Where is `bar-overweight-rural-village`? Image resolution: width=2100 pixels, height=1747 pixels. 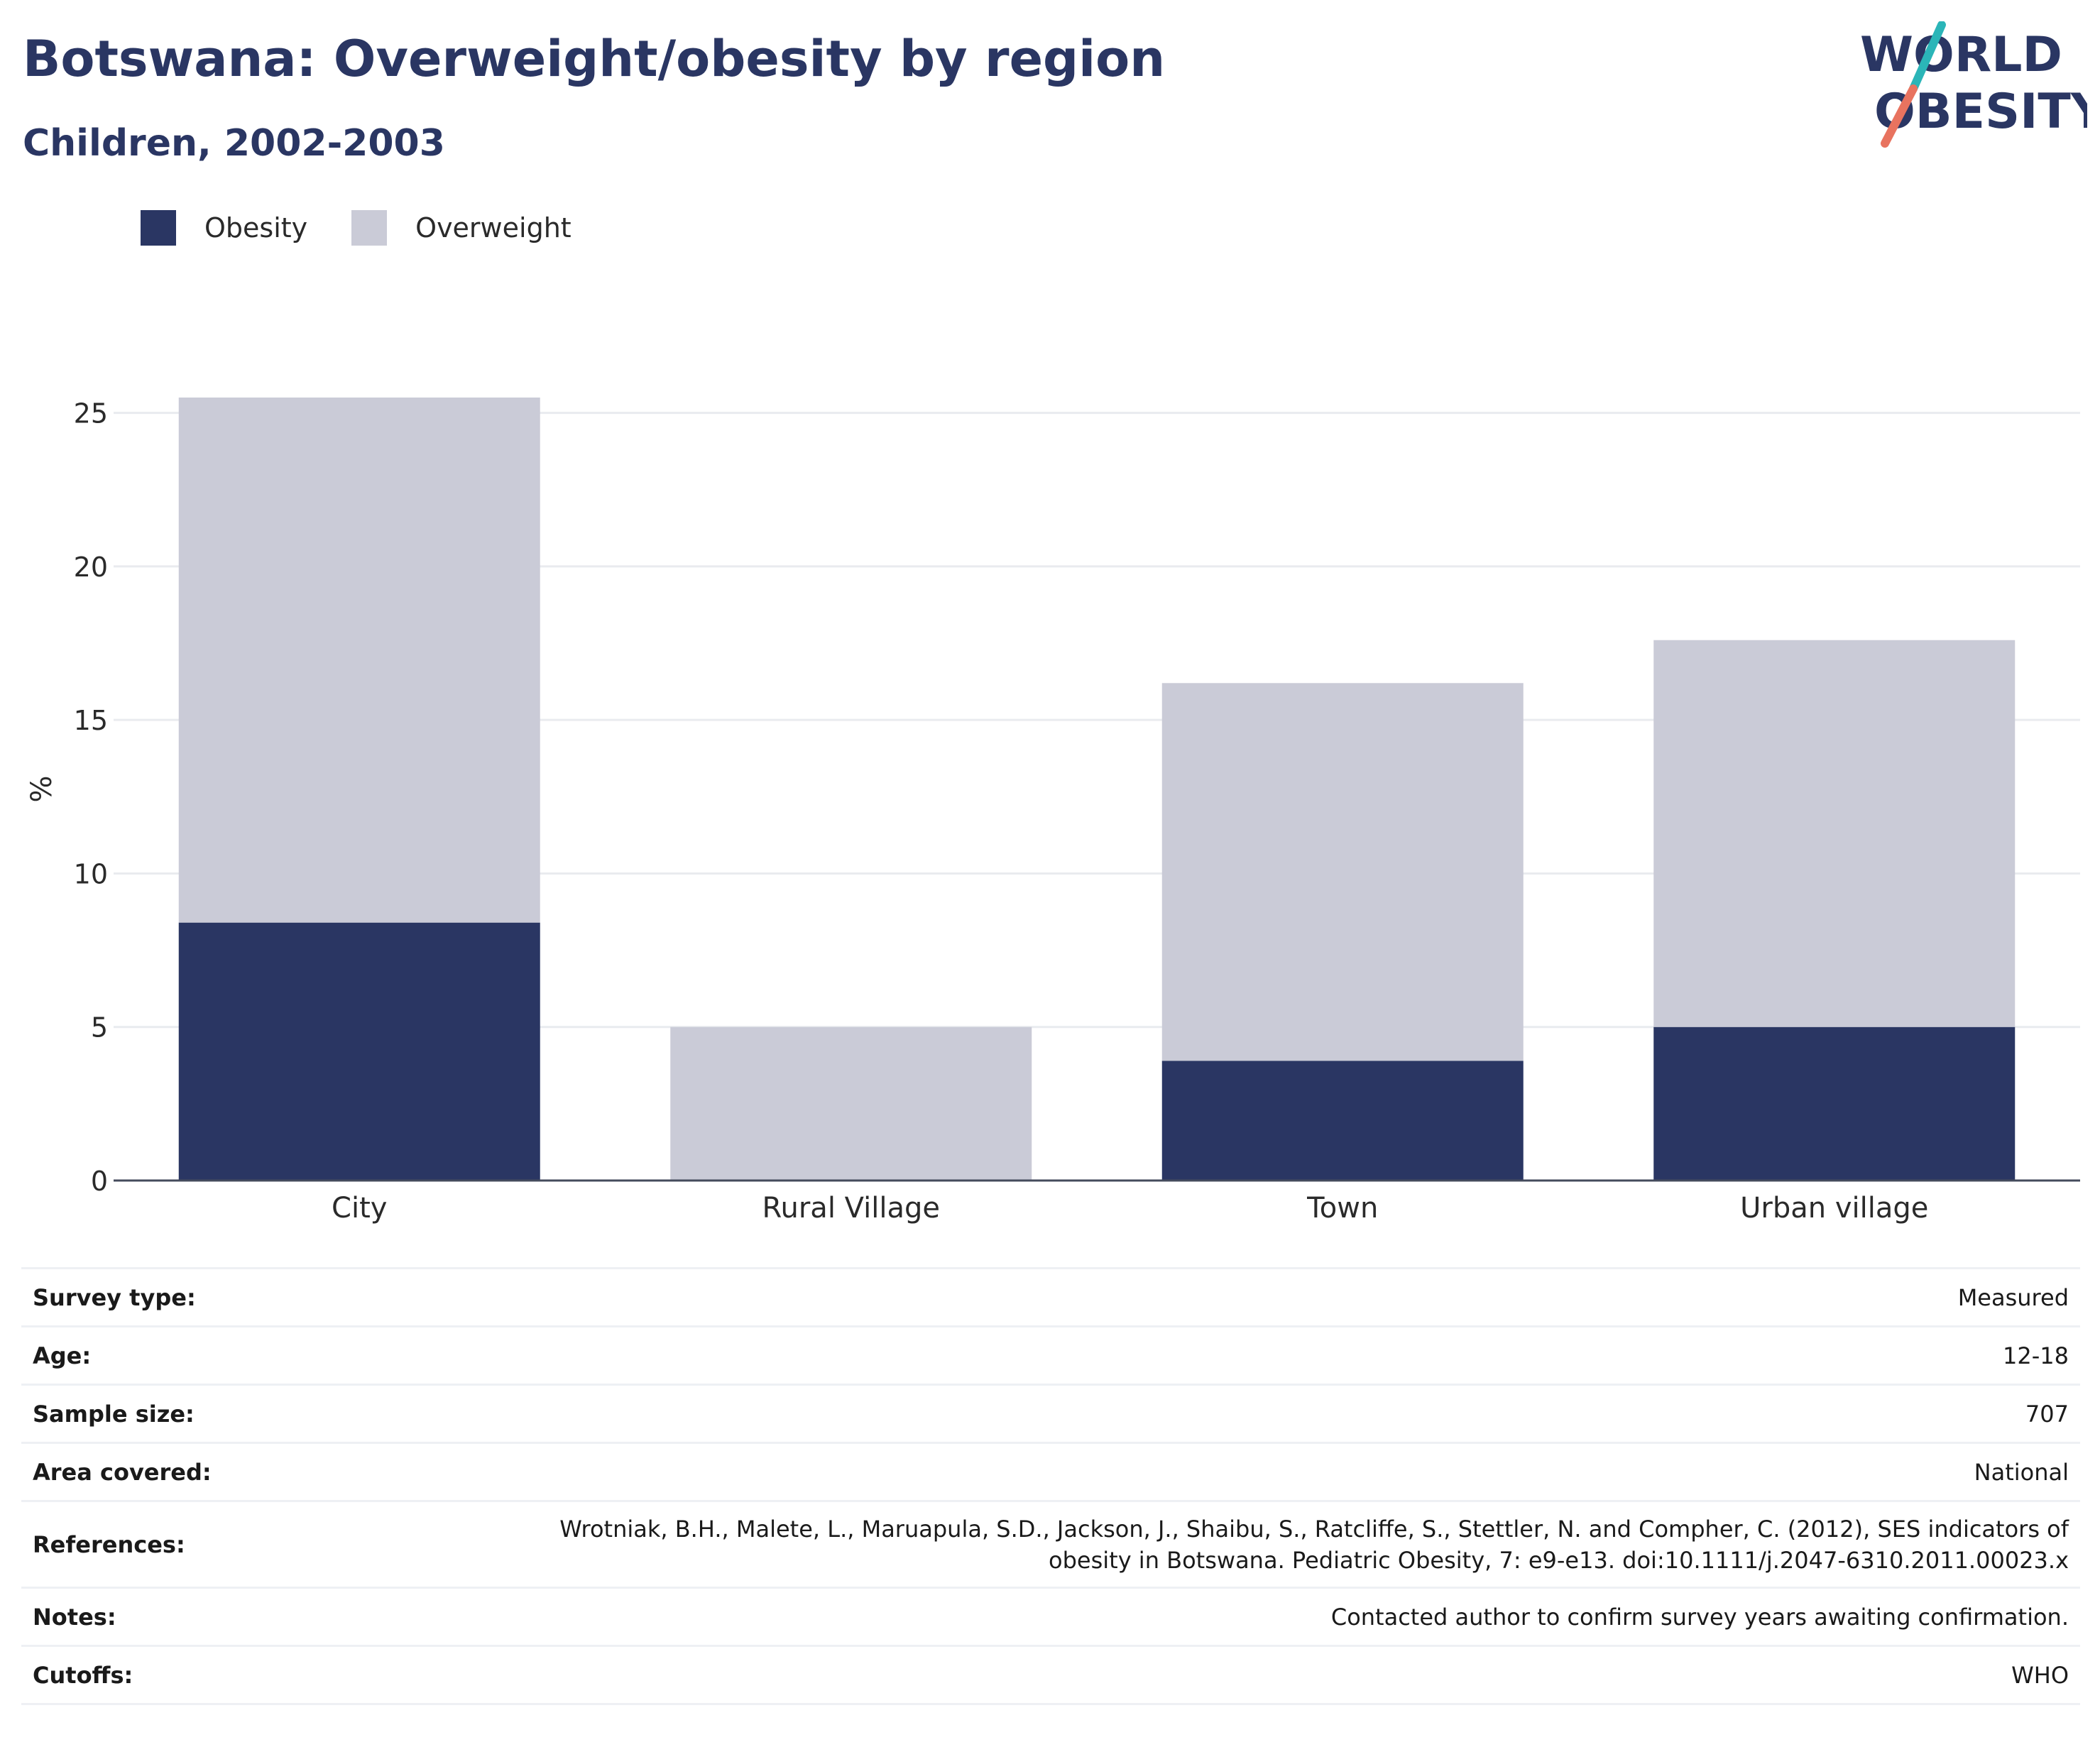
bar-overweight-rural-village is located at coordinates (851, 1103).